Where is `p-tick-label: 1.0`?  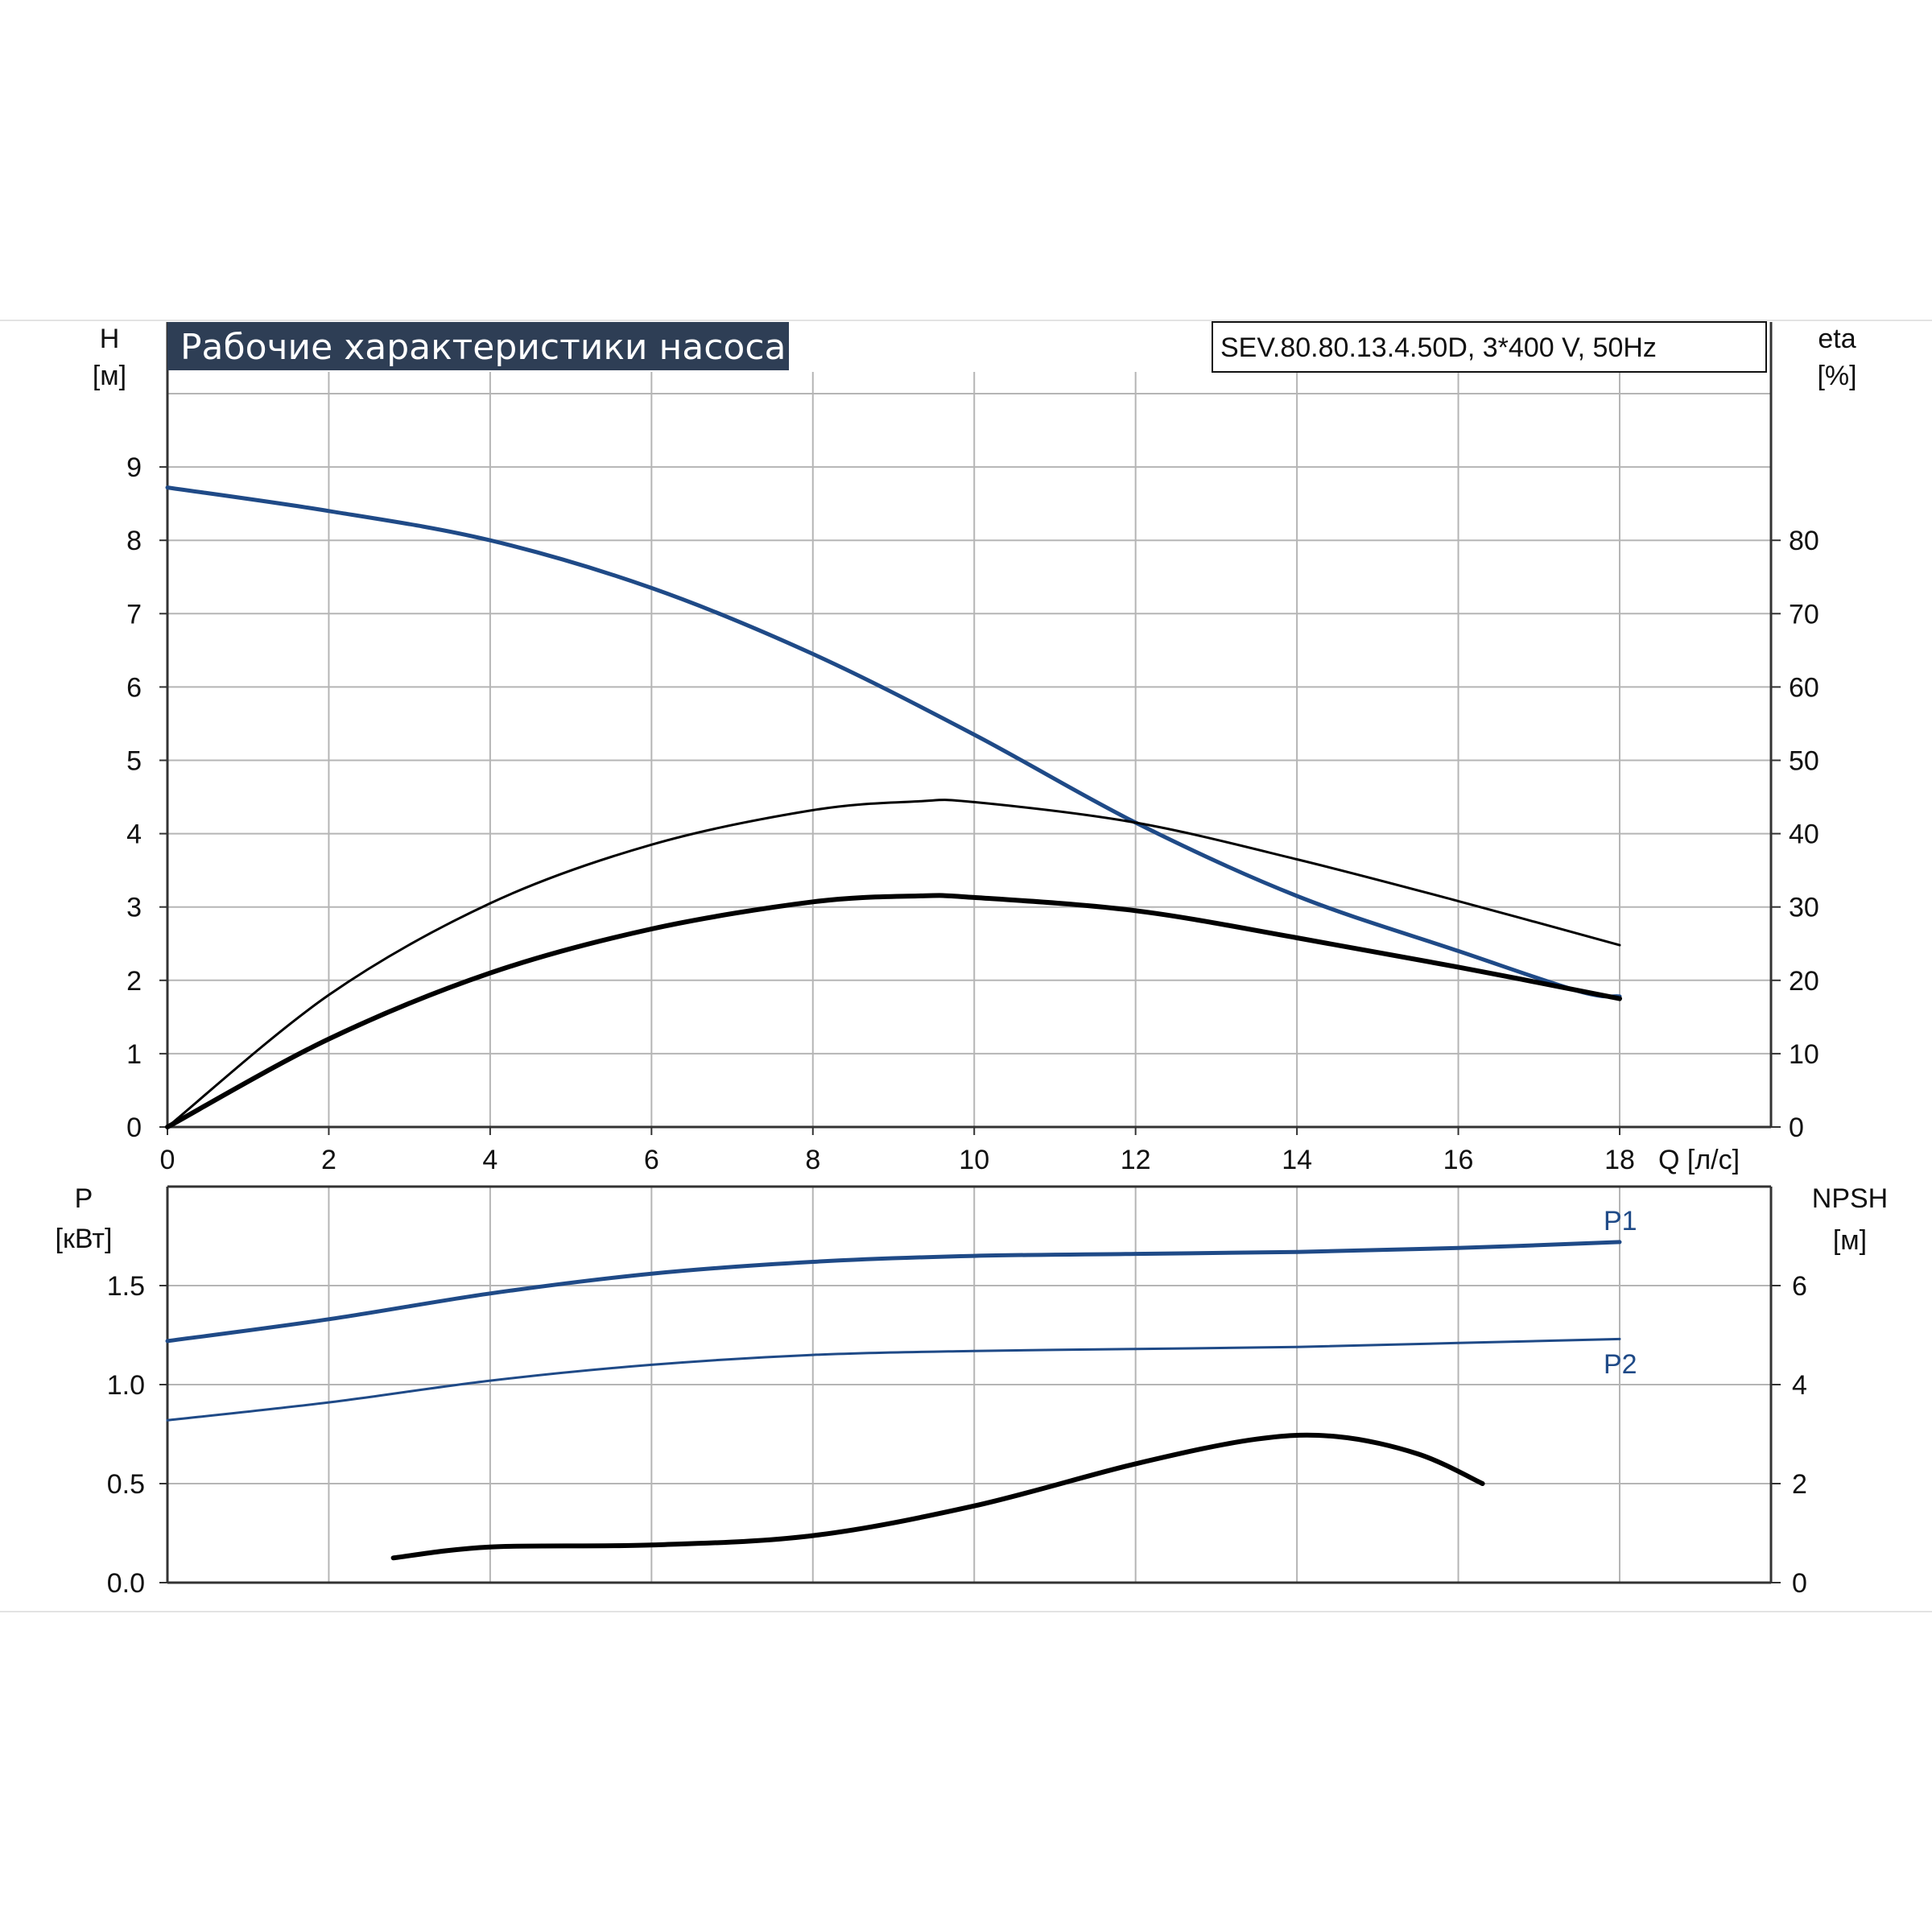
p-tick-label: 1.0 is located at coordinates (126, 1385).